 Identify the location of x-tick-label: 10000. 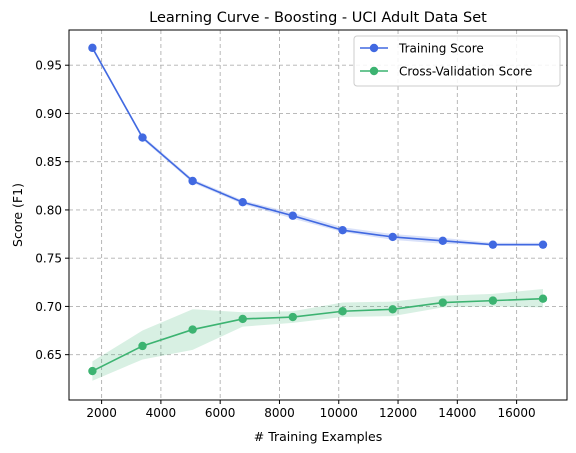
(339, 413).